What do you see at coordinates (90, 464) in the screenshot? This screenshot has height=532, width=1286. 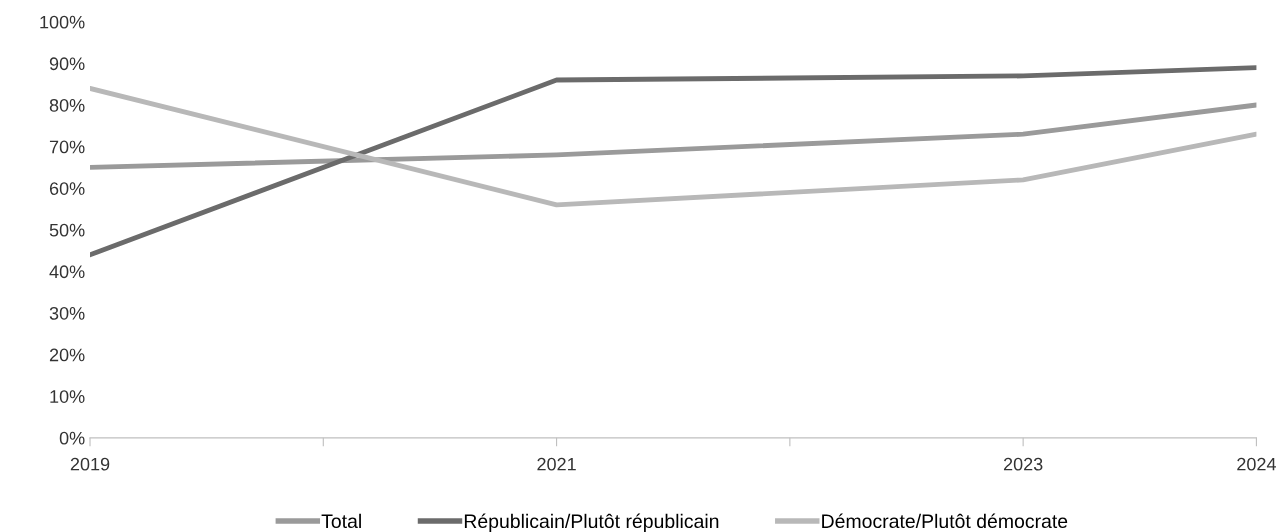 I see `x-tick-label: 2019` at bounding box center [90, 464].